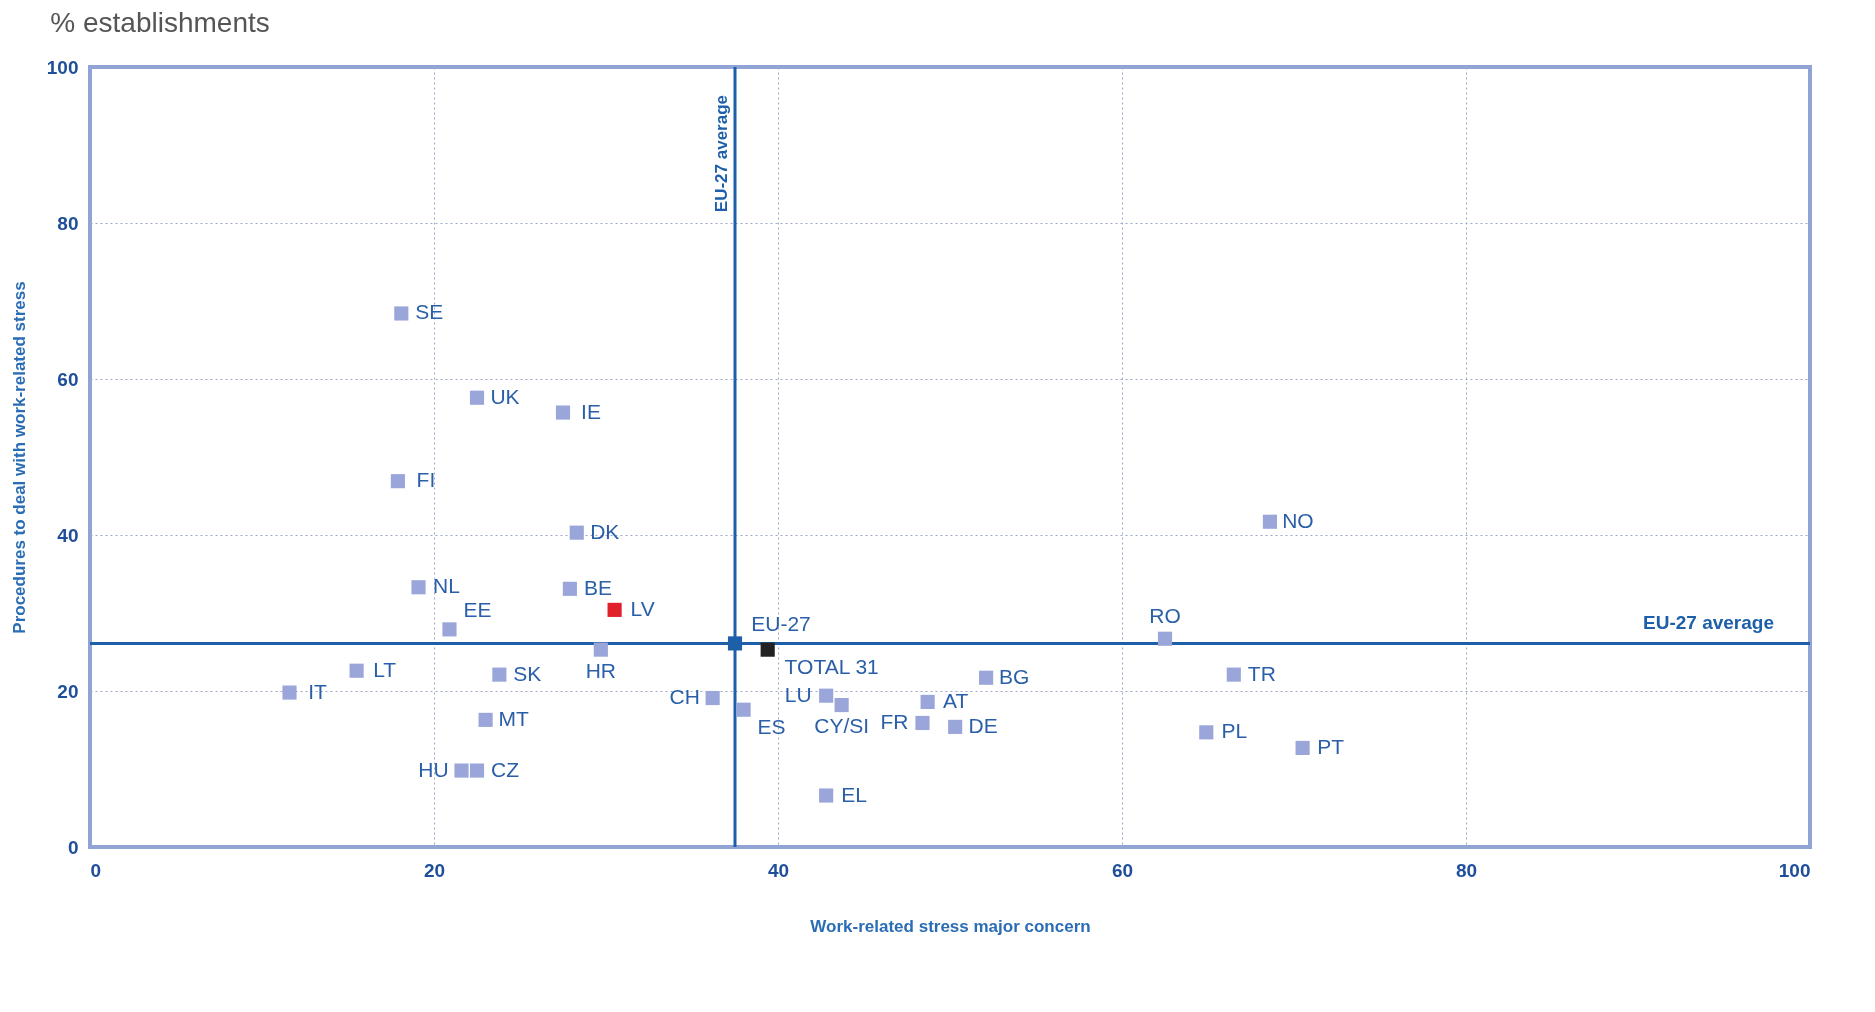 This screenshot has height=1012, width=1875. What do you see at coordinates (434, 870) in the screenshot?
I see `x-tick-label: 20` at bounding box center [434, 870].